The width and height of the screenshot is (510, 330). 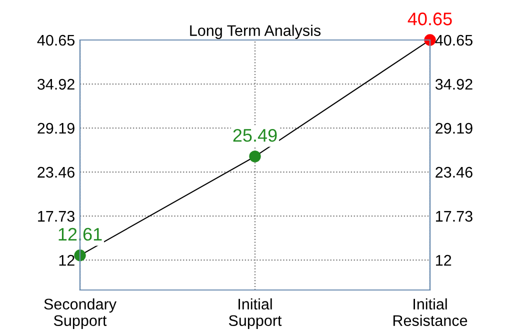 I want to click on y-tick-label: 23.46, so click(x=56, y=172).